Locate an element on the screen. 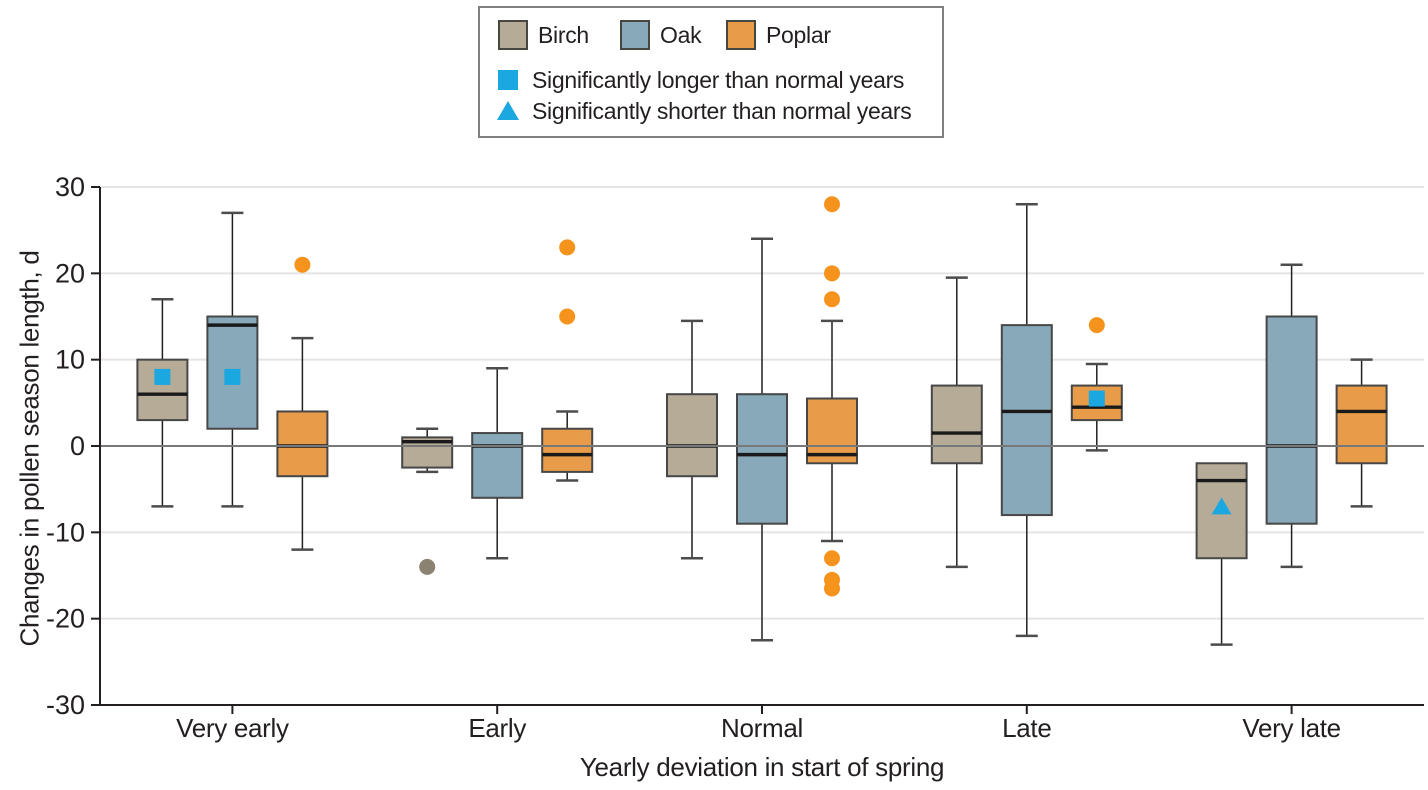 The height and width of the screenshot is (790, 1428). x-category-label: Late is located at coordinates (1026, 728).